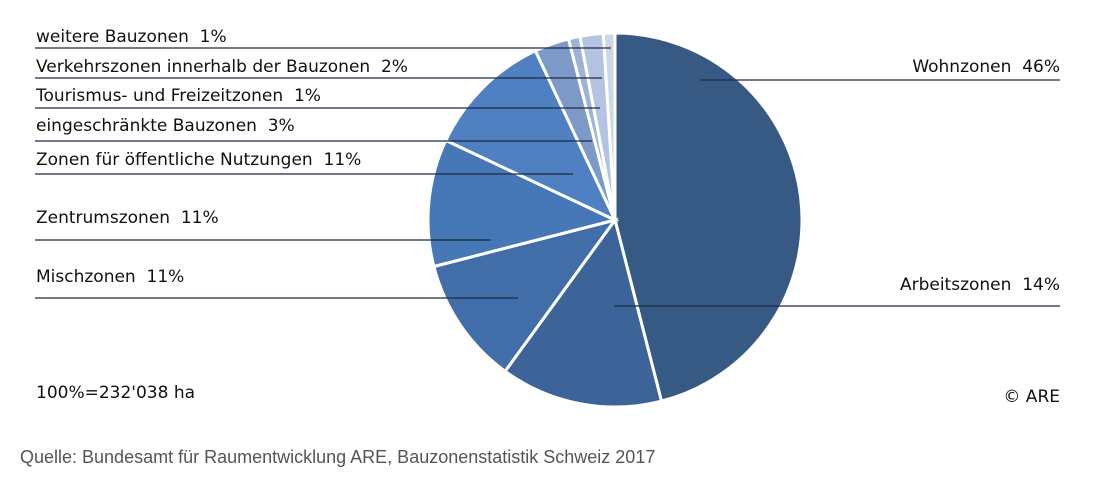  Describe the element at coordinates (165, 126) in the screenshot. I see `slice-label-5: eingeschränkte Bauzonen 3%` at that location.